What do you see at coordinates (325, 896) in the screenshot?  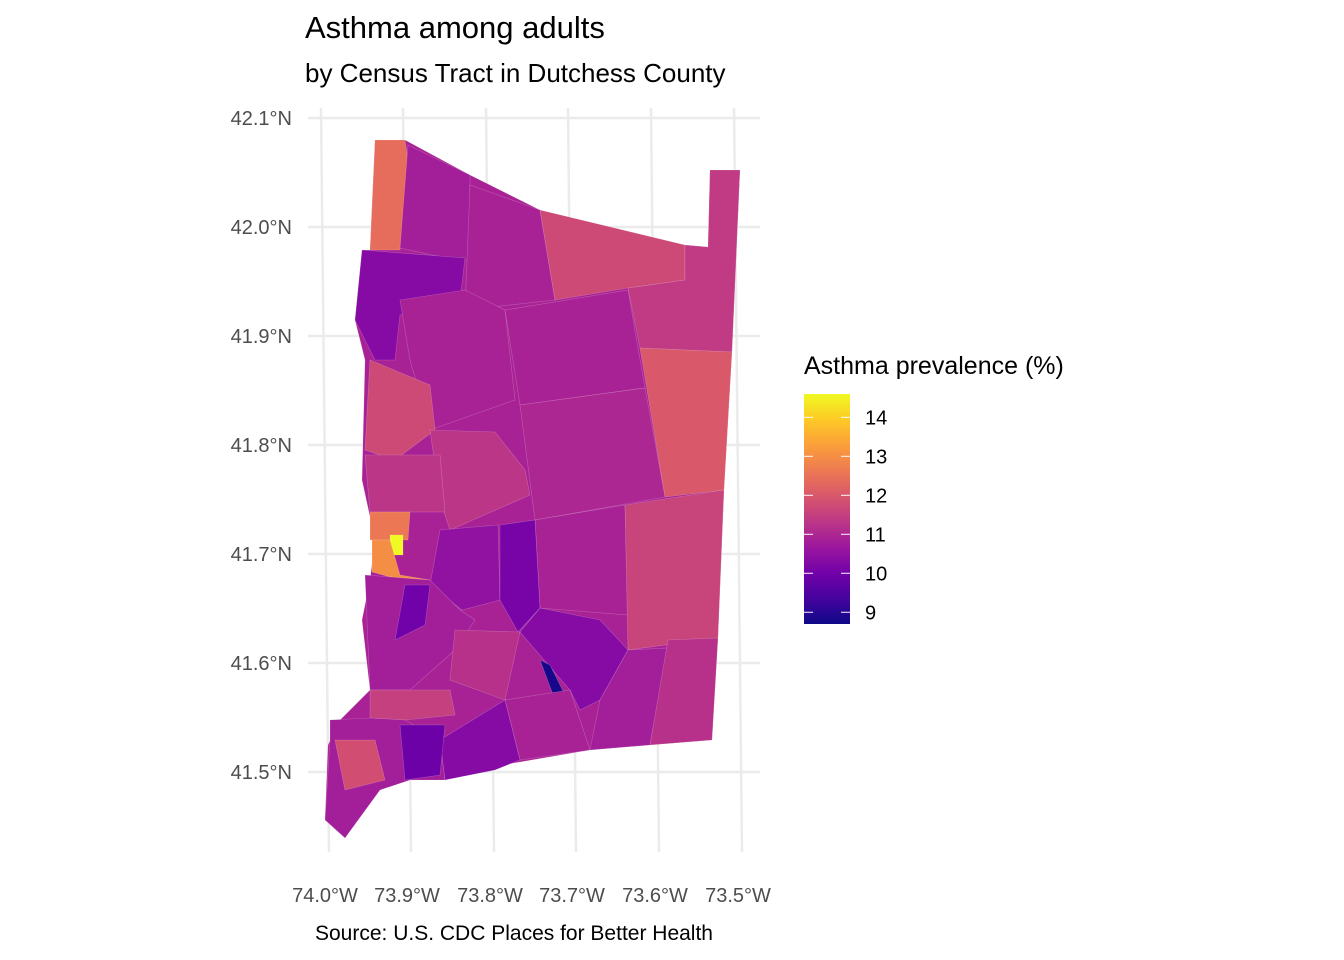 I see `x-tick-label: 74.0°W` at bounding box center [325, 896].